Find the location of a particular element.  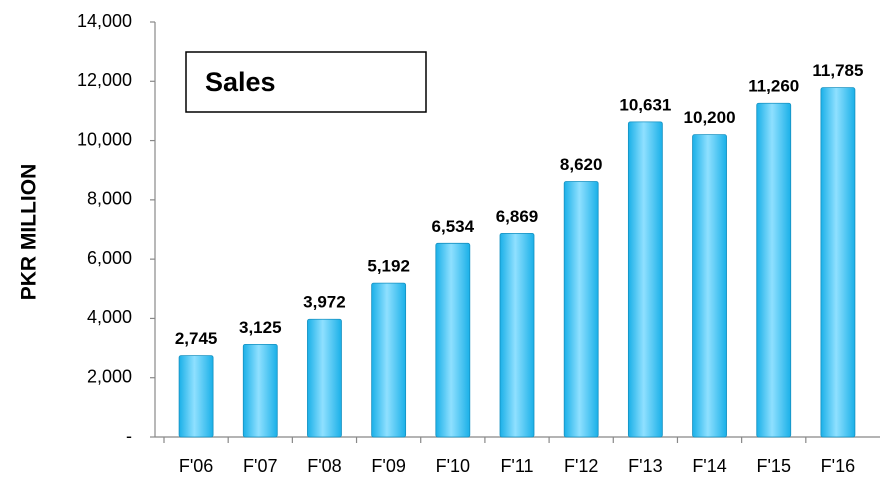

x-tick-label: F'11 is located at coordinates (516, 466).